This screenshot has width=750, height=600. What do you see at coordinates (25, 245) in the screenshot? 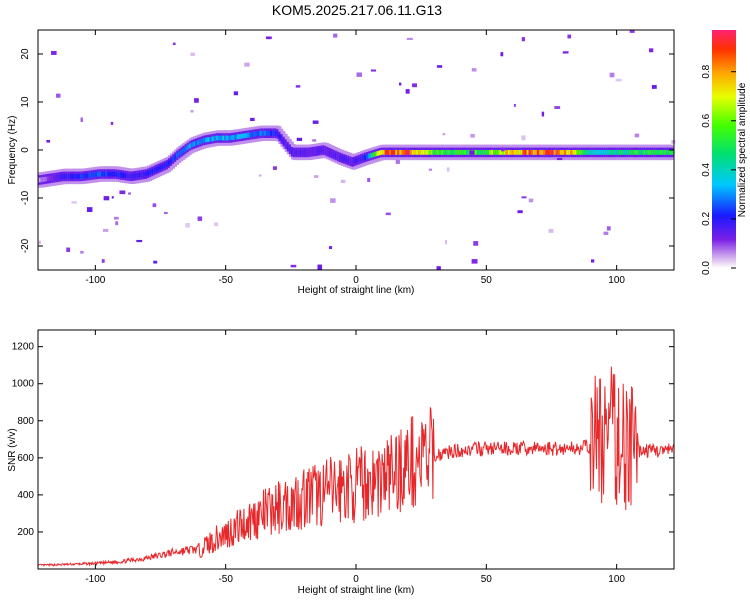
I see `spectrogram-ytick-label: -20` at bounding box center [25, 245].